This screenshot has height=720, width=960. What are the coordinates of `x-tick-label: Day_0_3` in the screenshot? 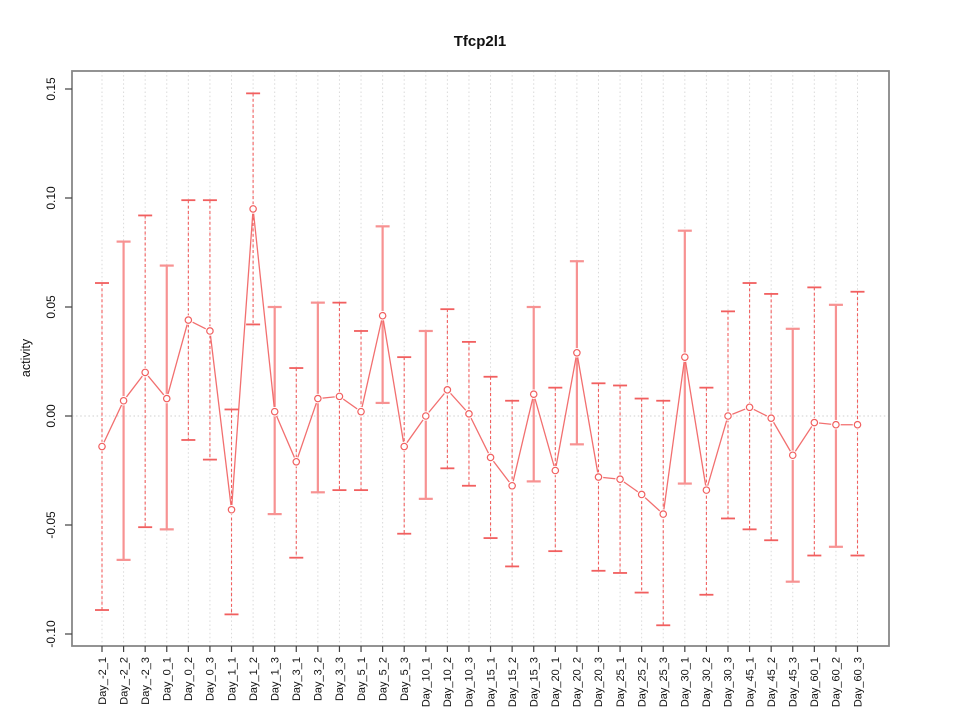 It's located at (211, 679).